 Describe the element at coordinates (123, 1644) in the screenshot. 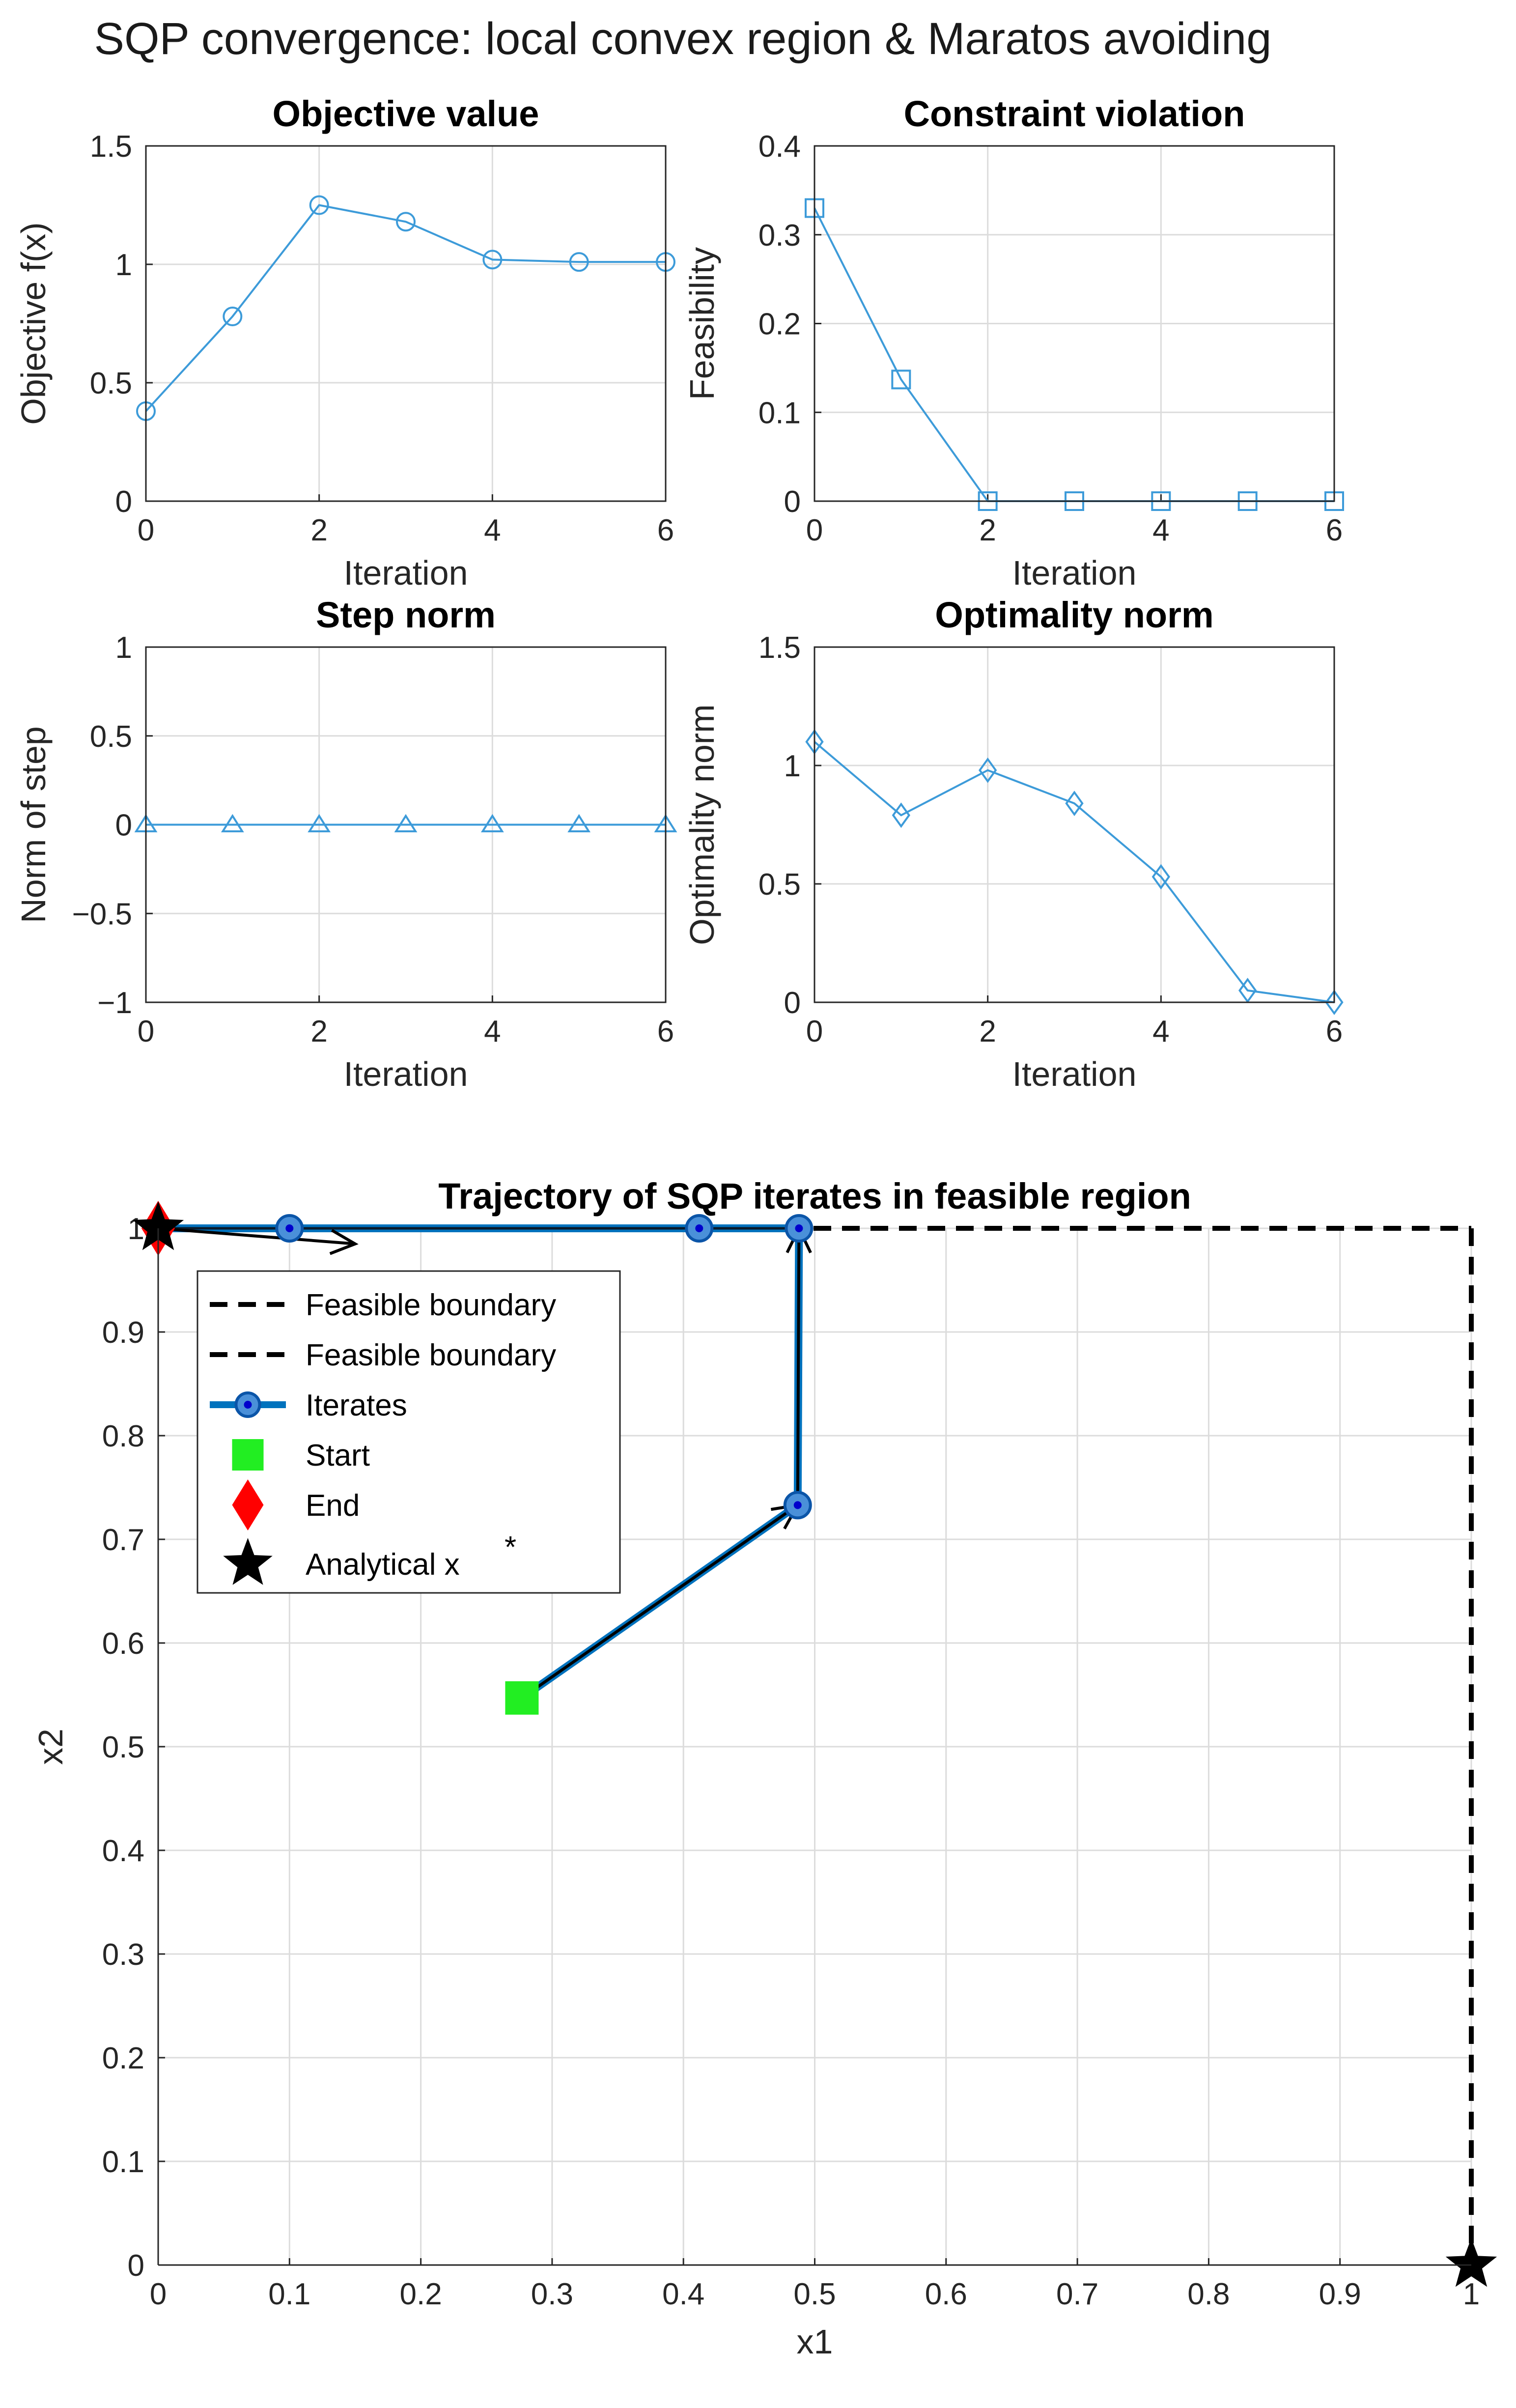

I see `y-tick-label: 0.6` at that location.